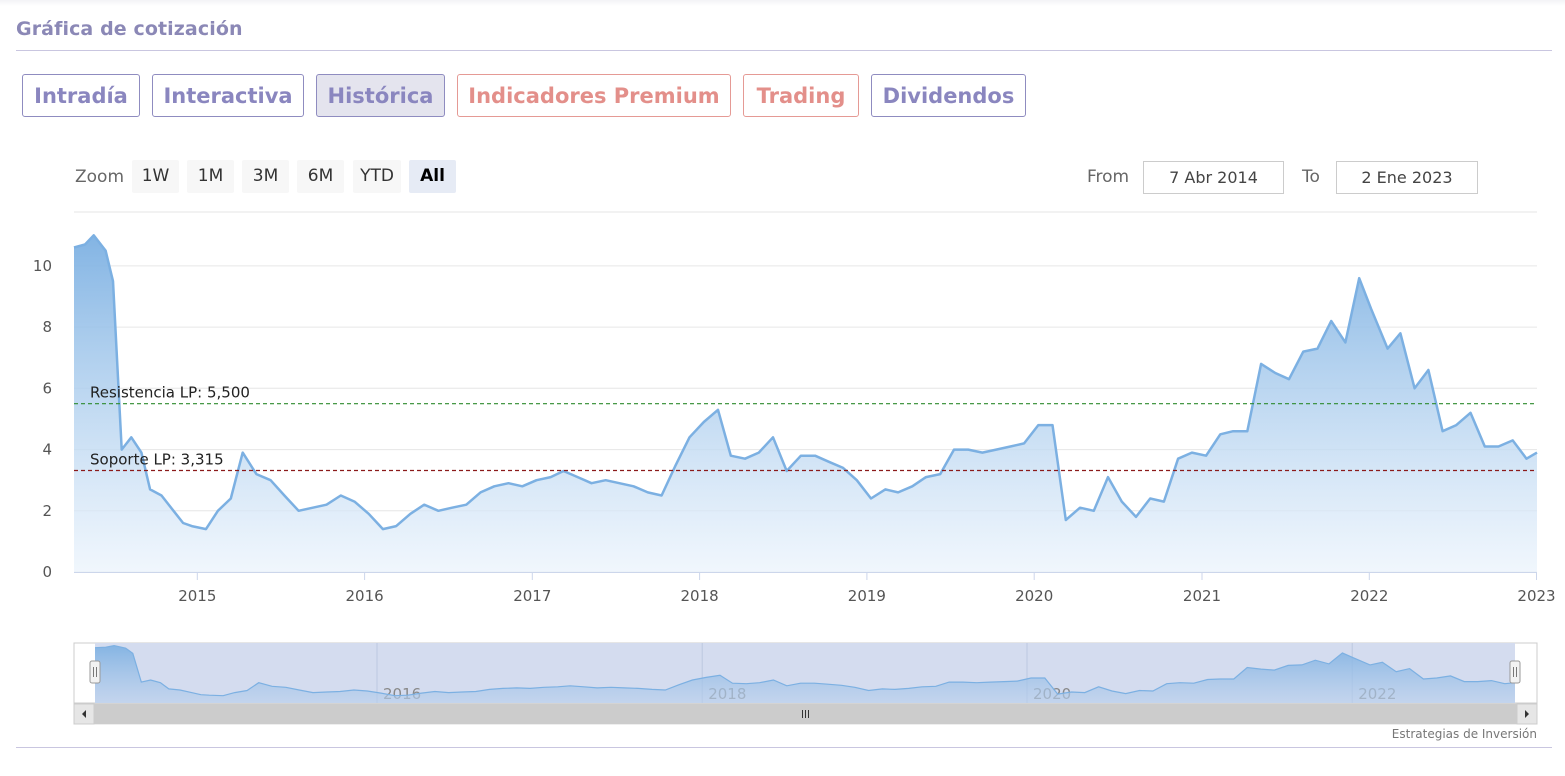  What do you see at coordinates (948, 95) in the screenshot?
I see `tab-dividendos: Dividendos` at bounding box center [948, 95].